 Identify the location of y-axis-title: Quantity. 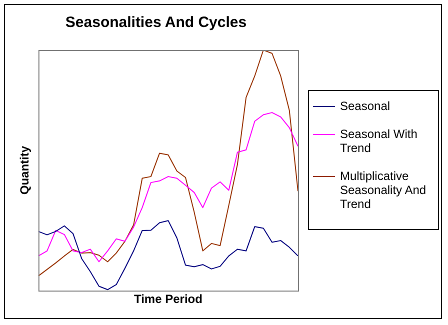
(25, 170).